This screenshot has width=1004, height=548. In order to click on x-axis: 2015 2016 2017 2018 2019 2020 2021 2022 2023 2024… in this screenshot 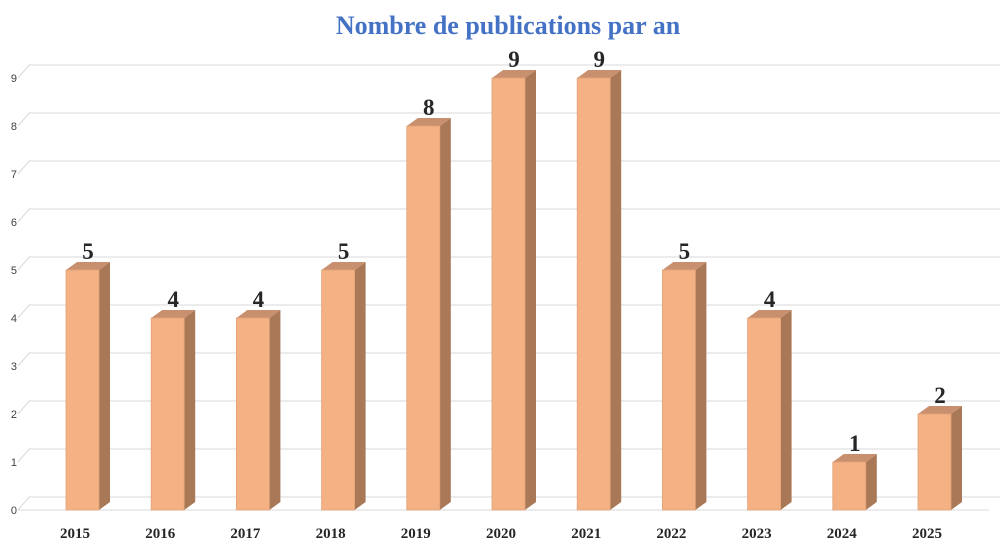, I will do `click(501, 534)`.